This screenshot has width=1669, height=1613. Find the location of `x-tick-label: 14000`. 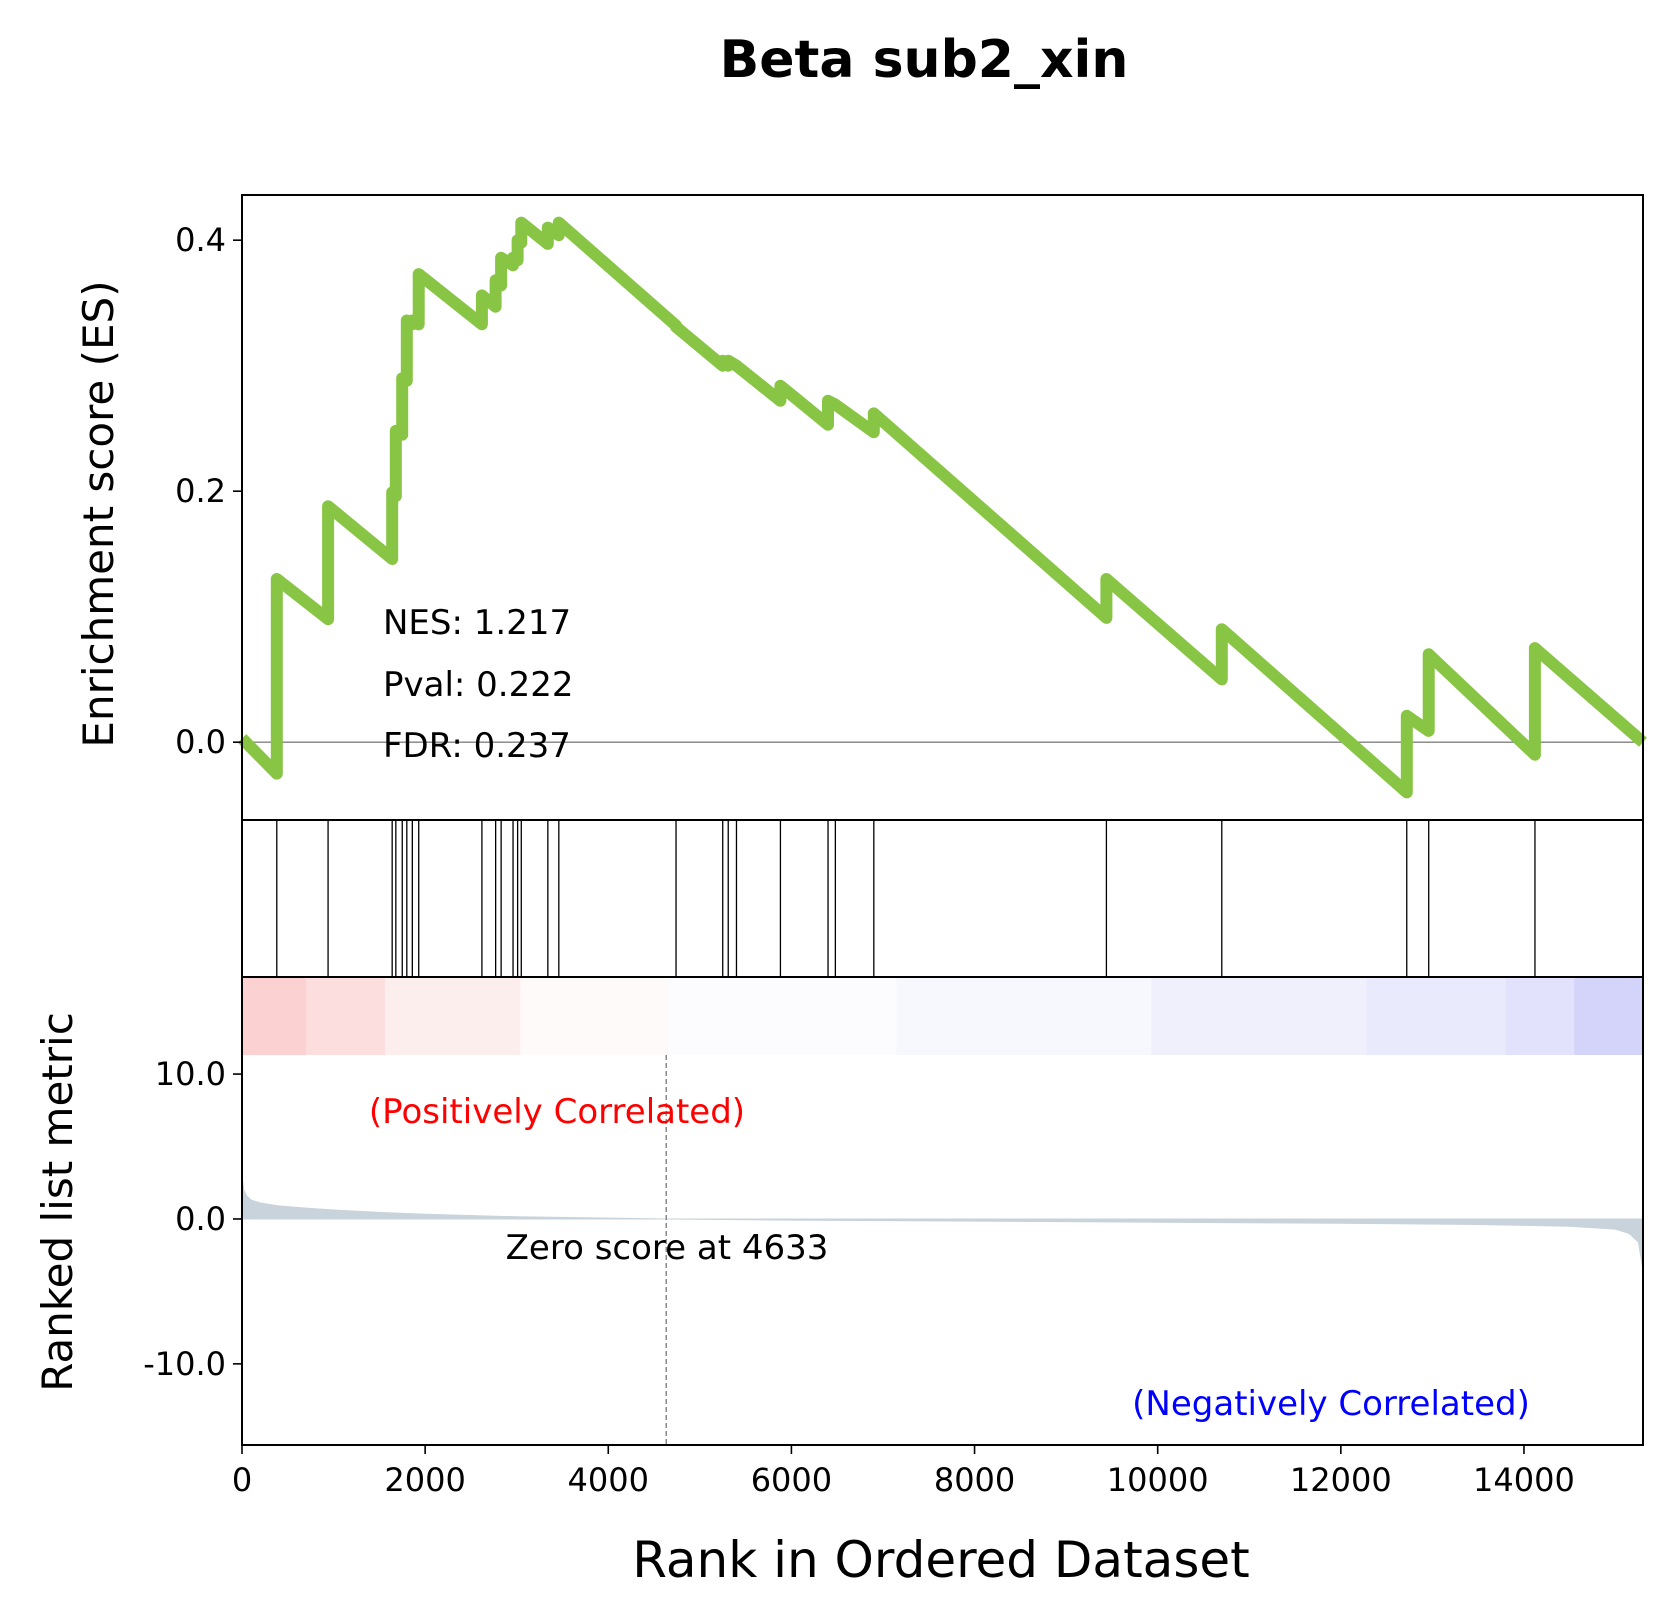

x-tick-label: 14000 is located at coordinates (1524, 1480).